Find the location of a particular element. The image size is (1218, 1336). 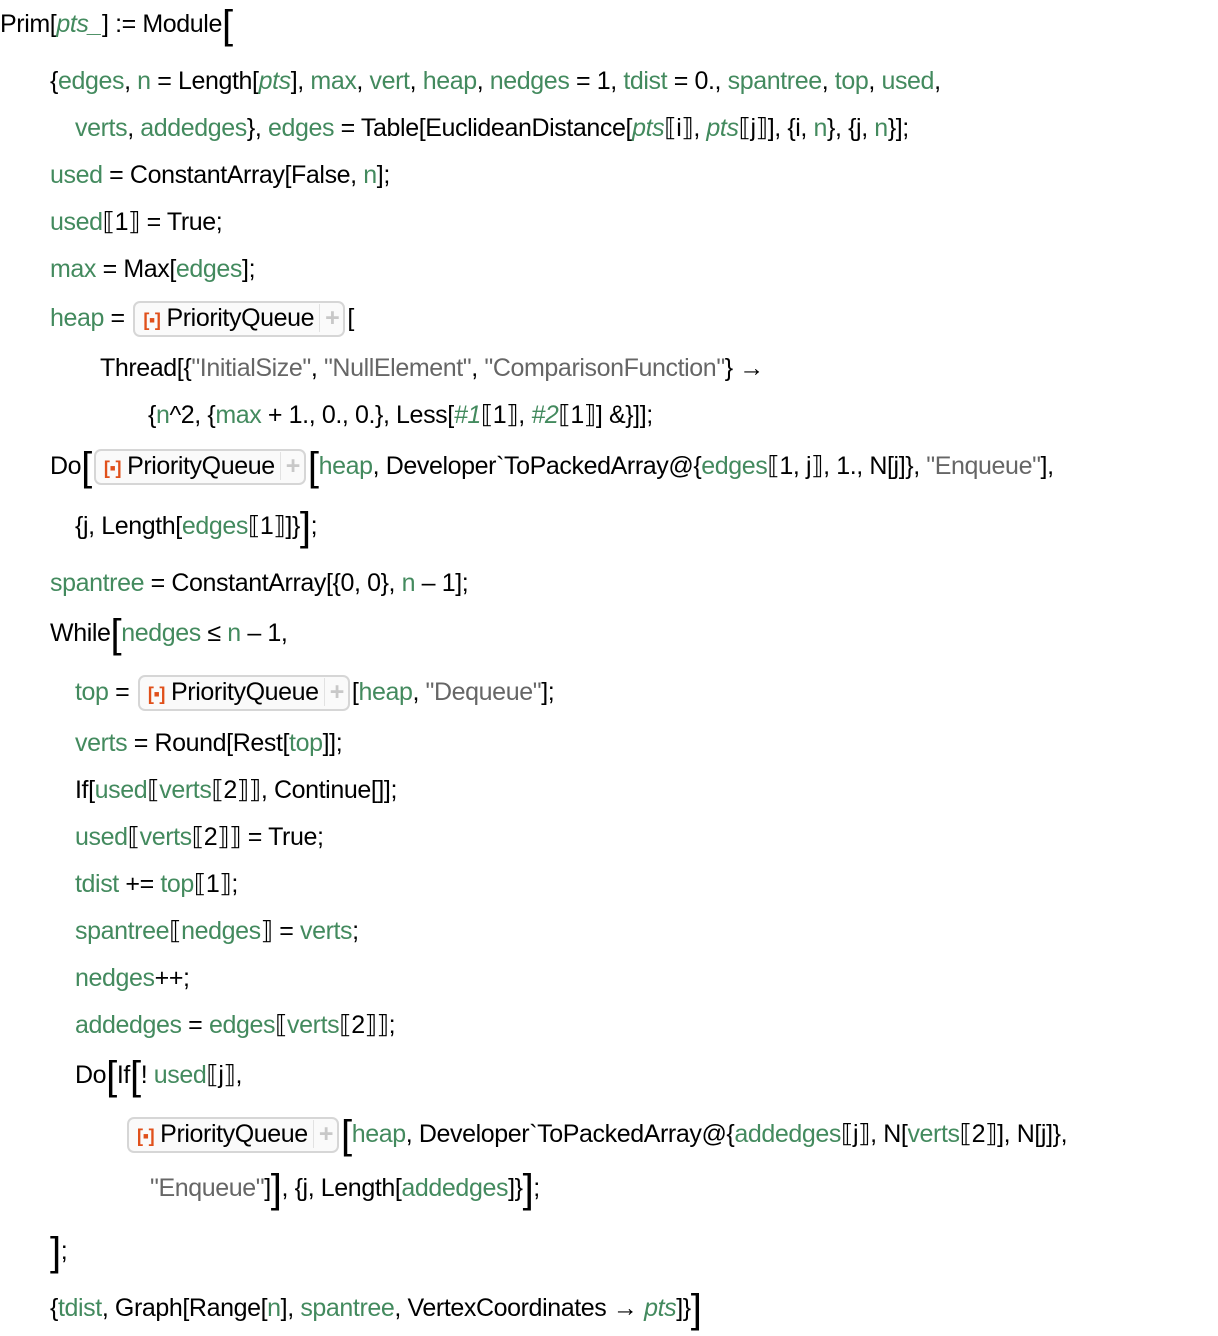

code-line: addedges = edges⟦verts⟦2⟧⟧; is located at coordinates (235, 1025).